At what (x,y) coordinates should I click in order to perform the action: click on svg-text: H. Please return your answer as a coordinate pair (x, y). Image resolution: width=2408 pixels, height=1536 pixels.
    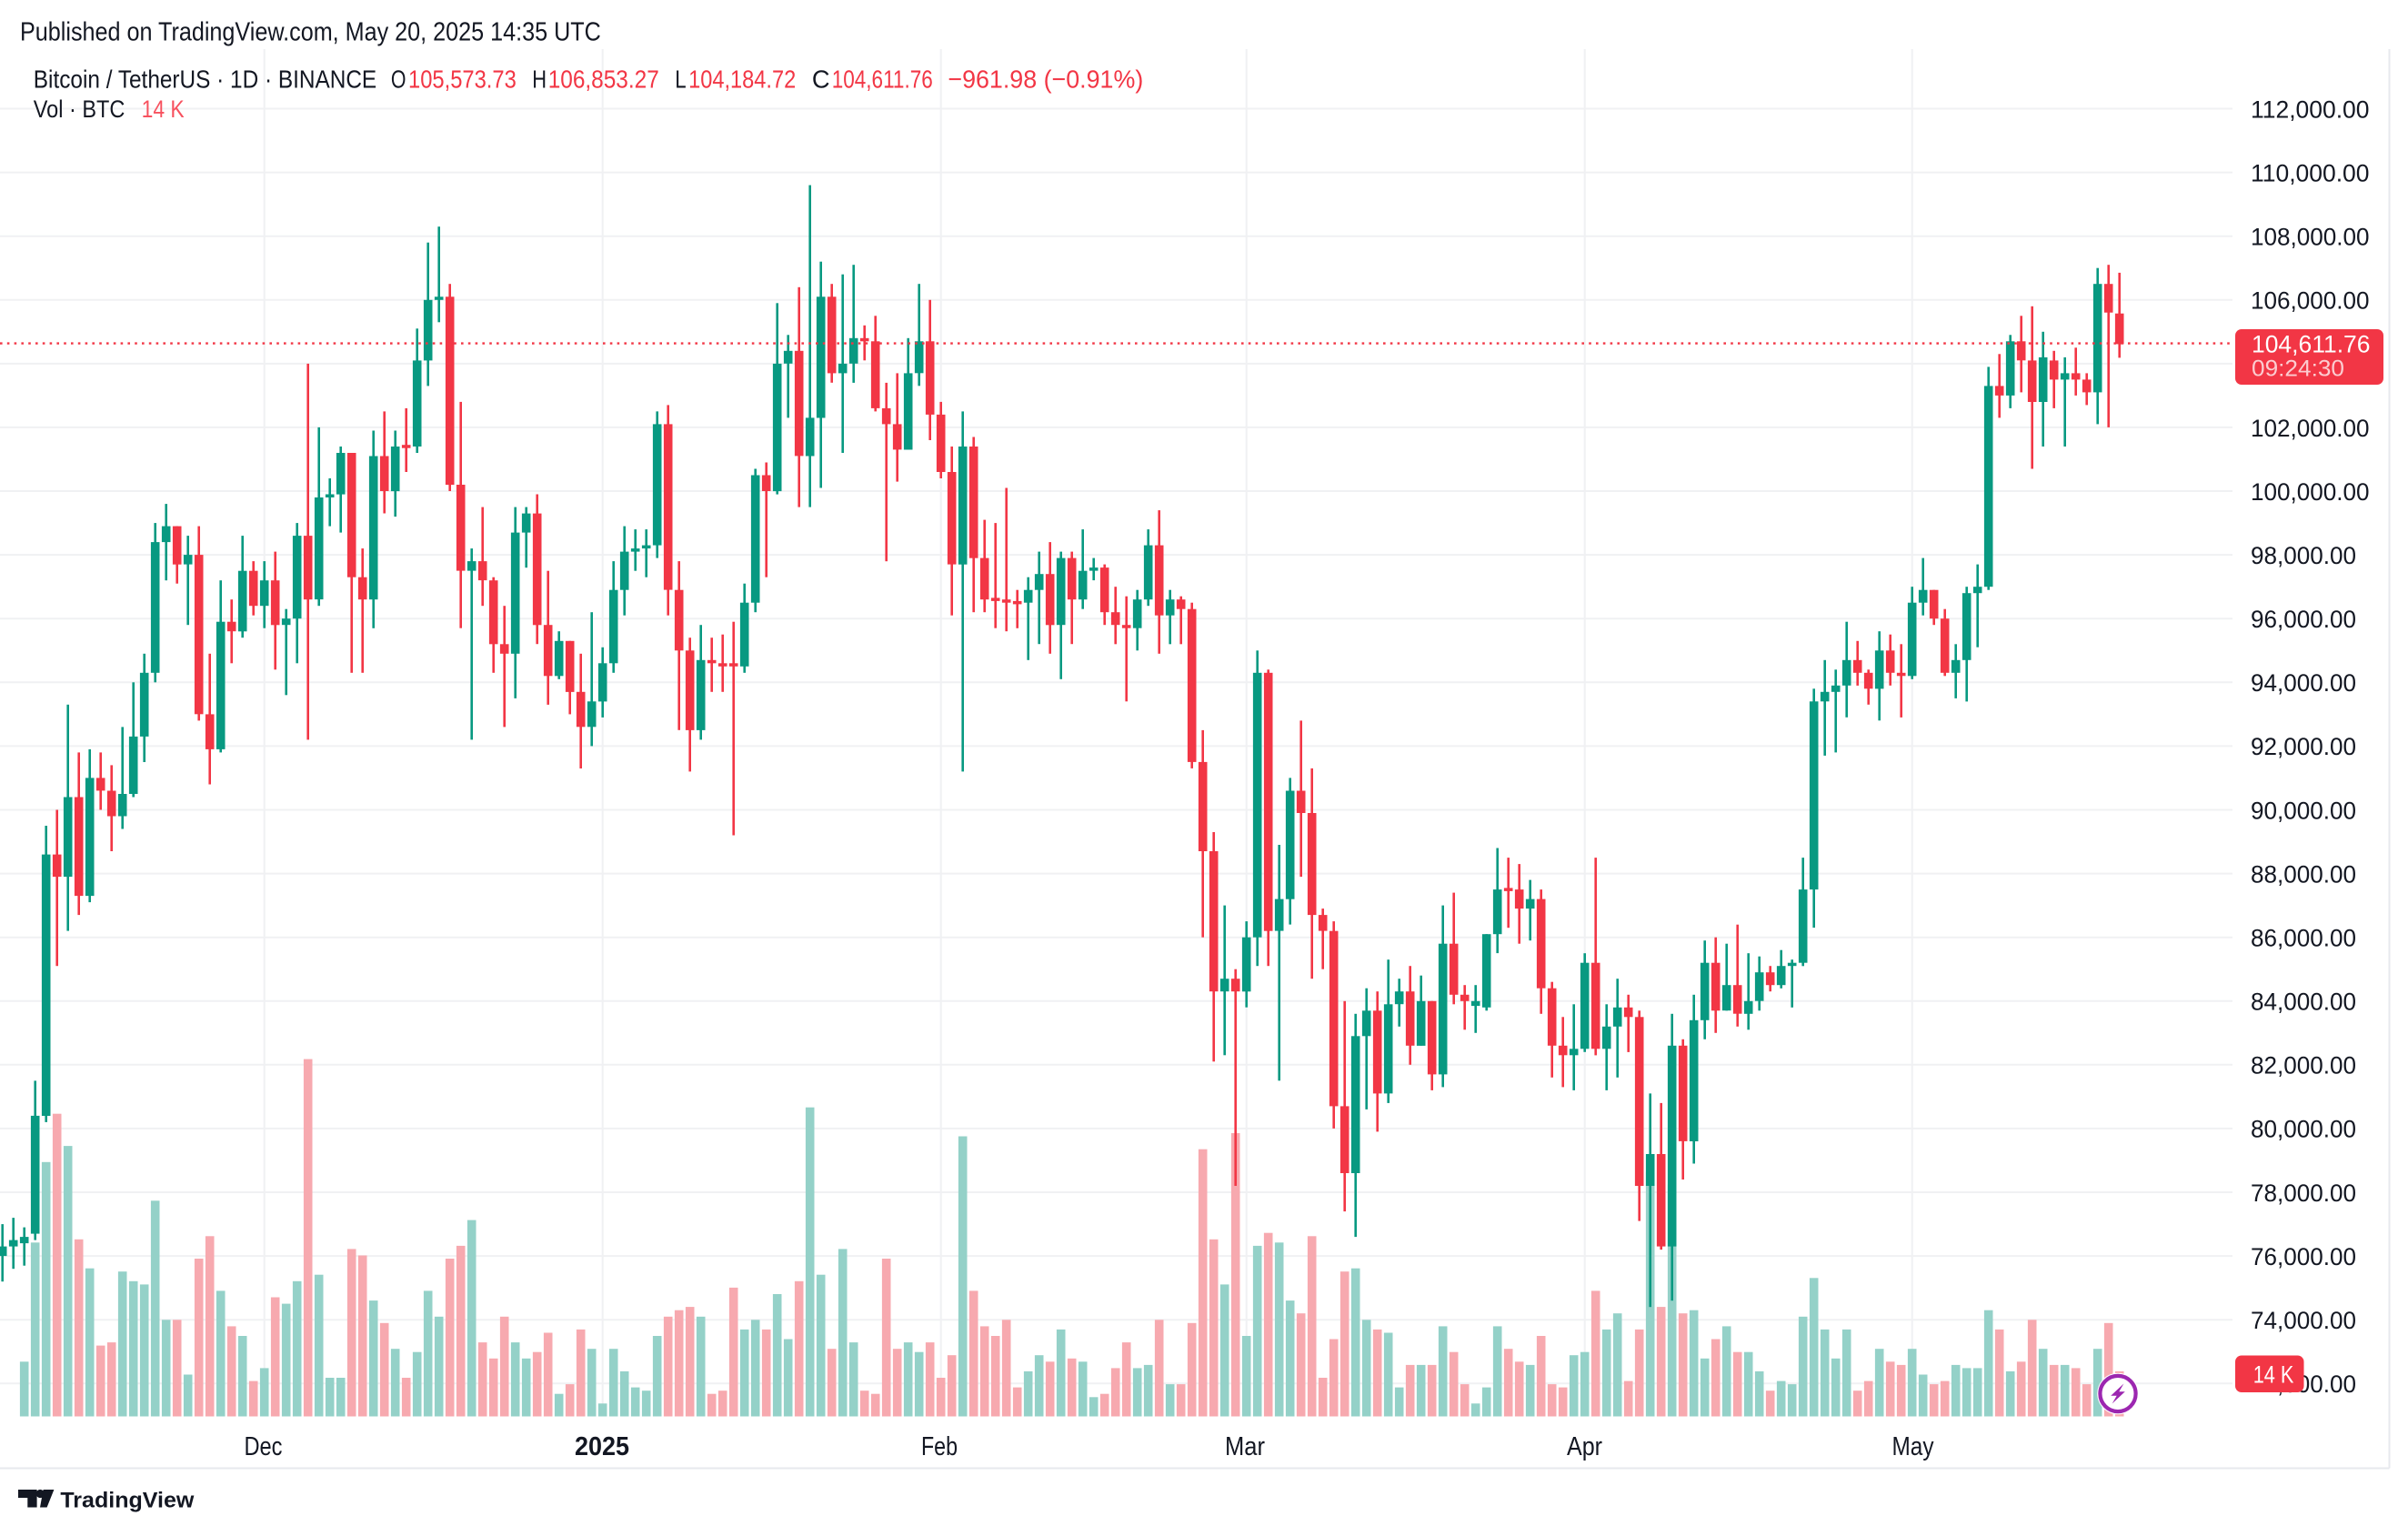
    Looking at the image, I should click on (539, 79).